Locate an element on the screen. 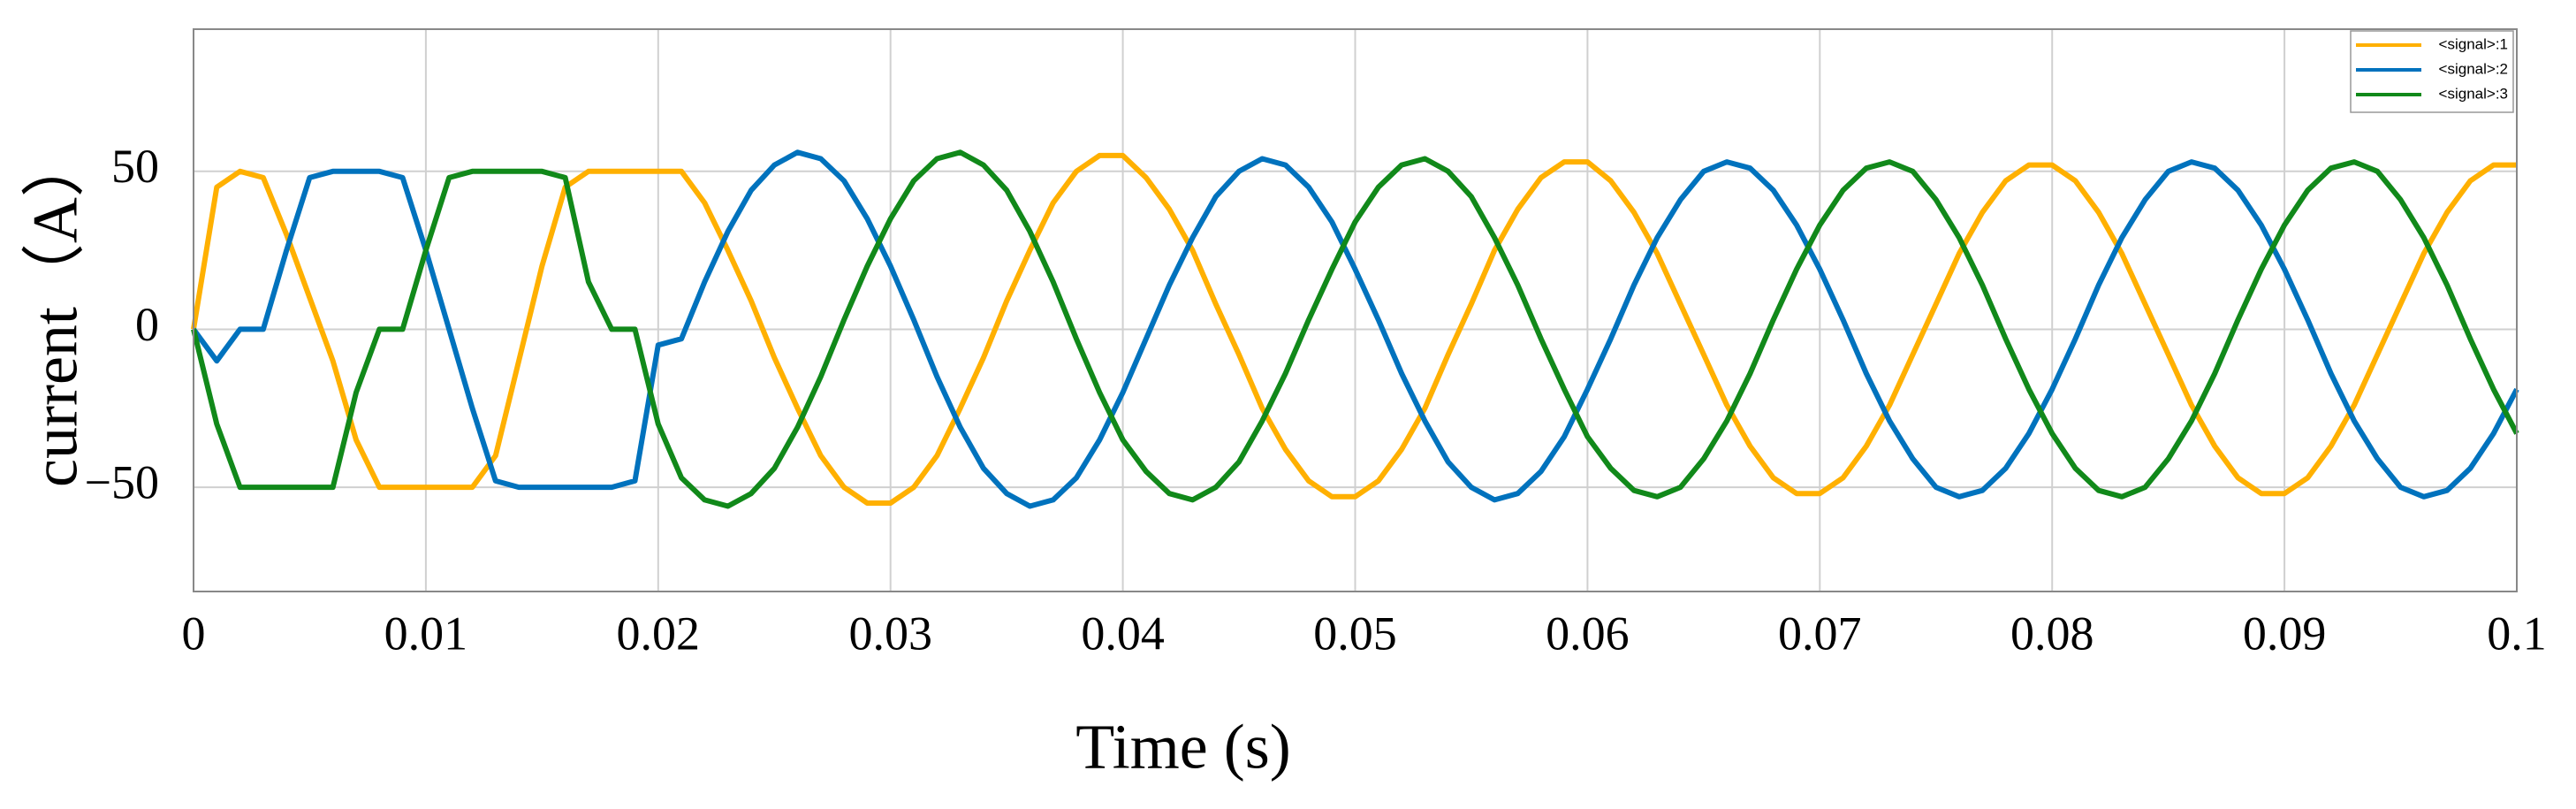 The image size is (2576, 809). x-tick-label: 0.09 is located at coordinates (2285, 633).